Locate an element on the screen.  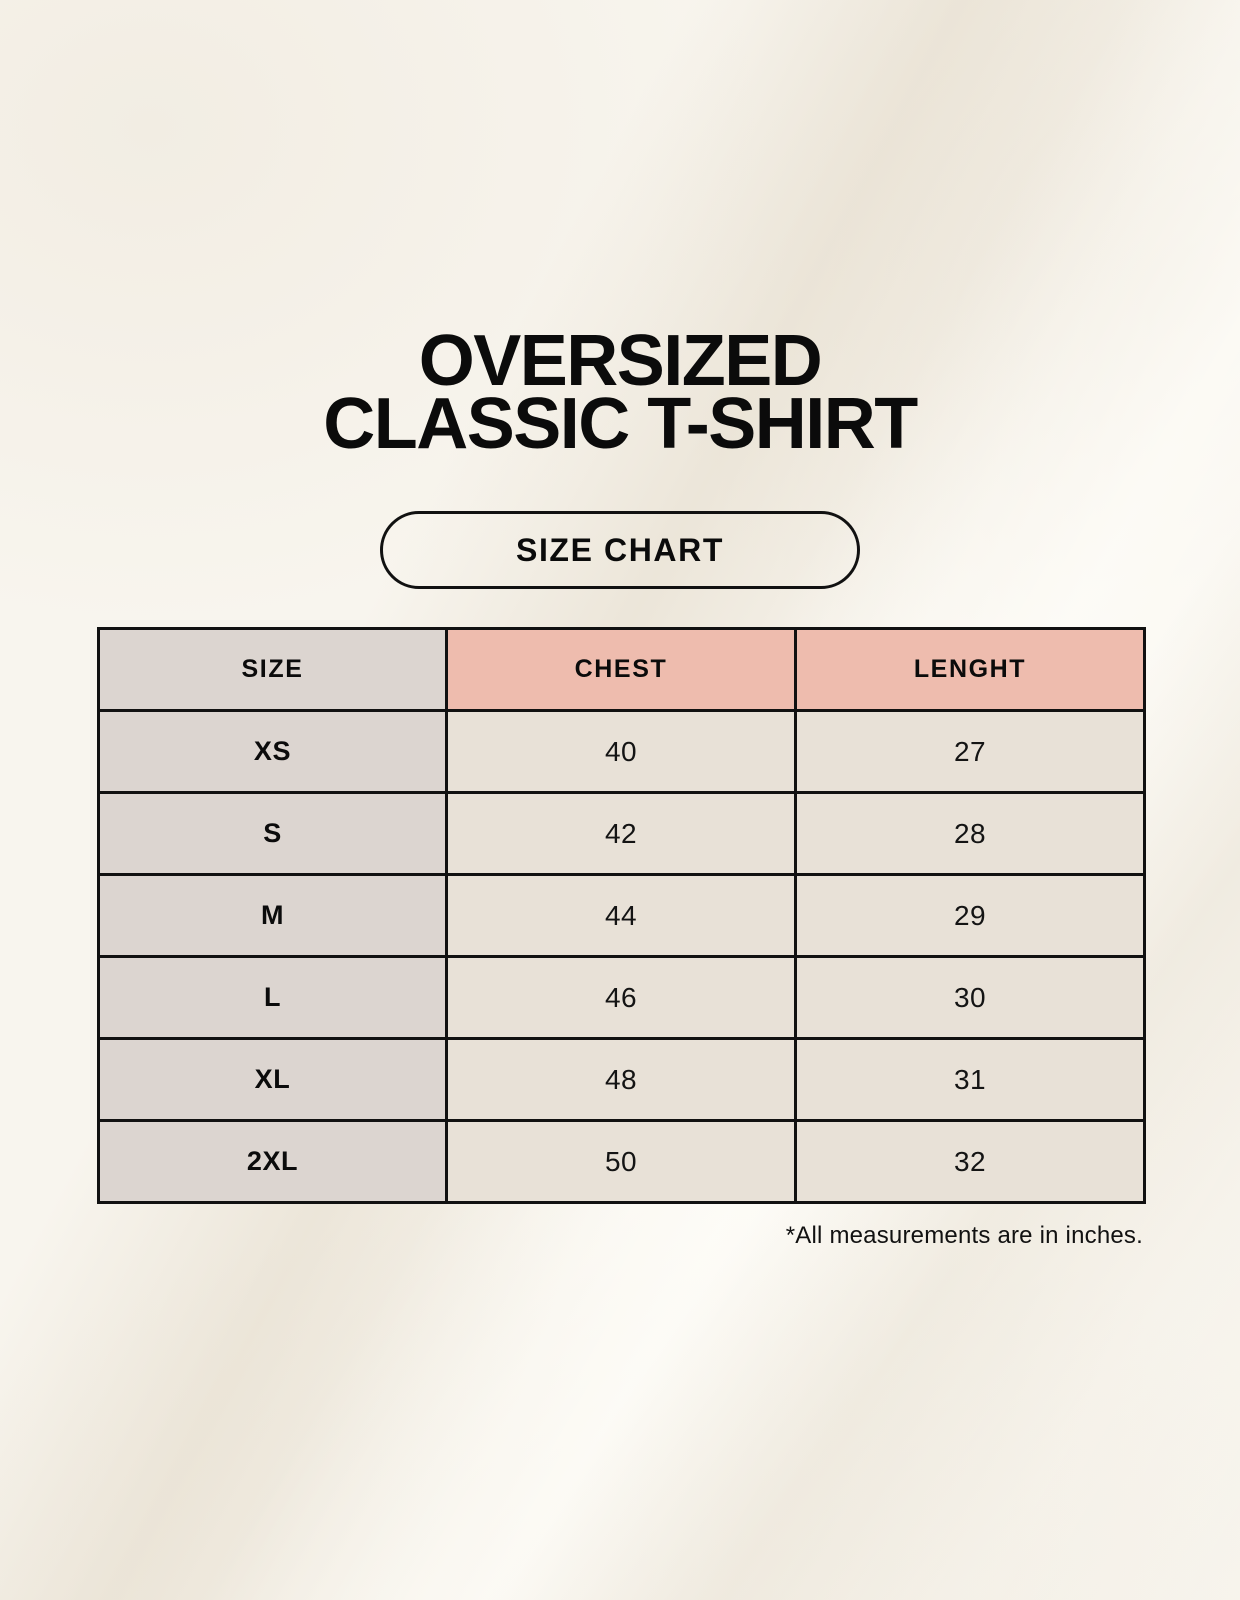
table-row: XS 40 27 is located at coordinates (621, 751).